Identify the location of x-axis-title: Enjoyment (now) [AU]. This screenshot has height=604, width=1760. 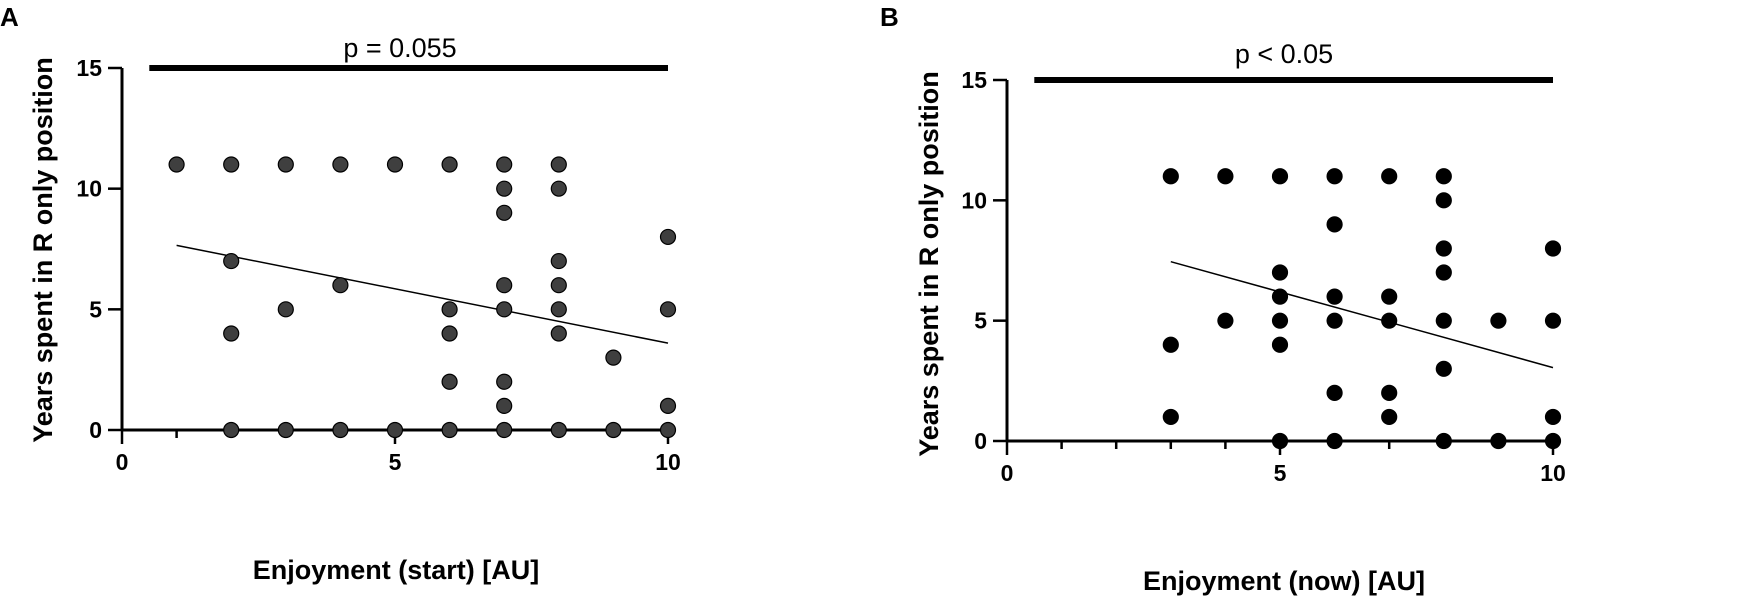
(1284, 581).